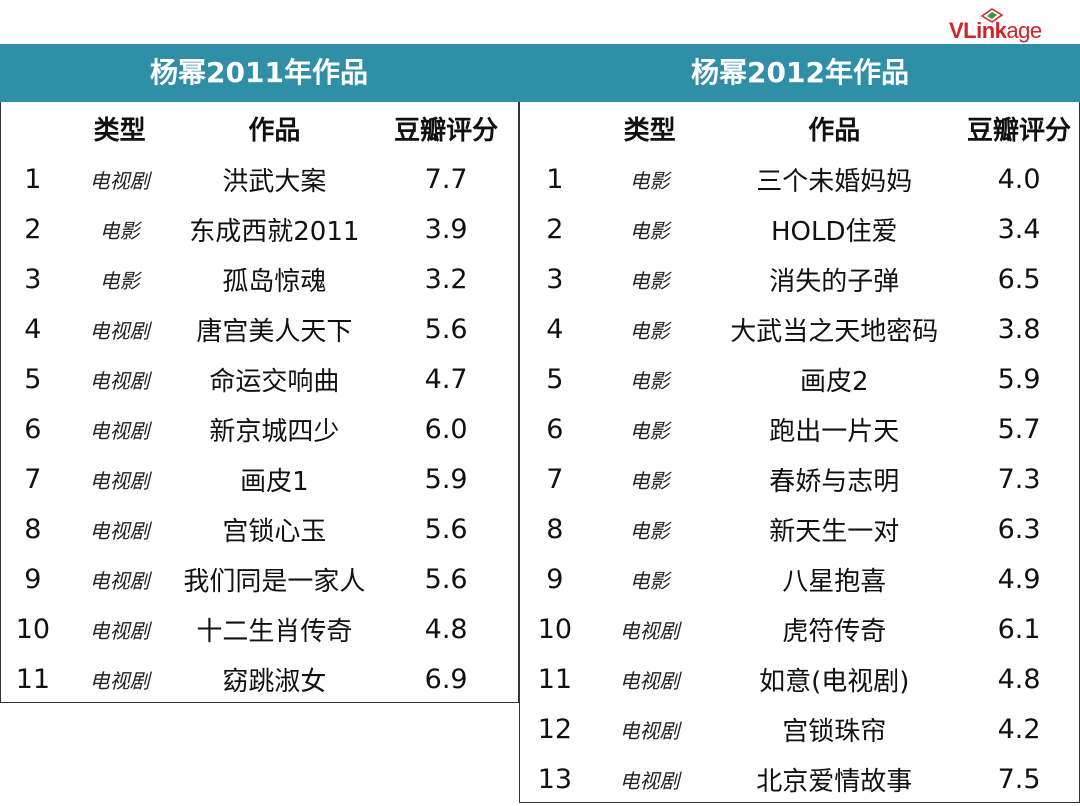 This screenshot has width=1080, height=806. Describe the element at coordinates (834, 331) in the screenshot. I see `row-work-title: 大武当之天地密码` at that location.